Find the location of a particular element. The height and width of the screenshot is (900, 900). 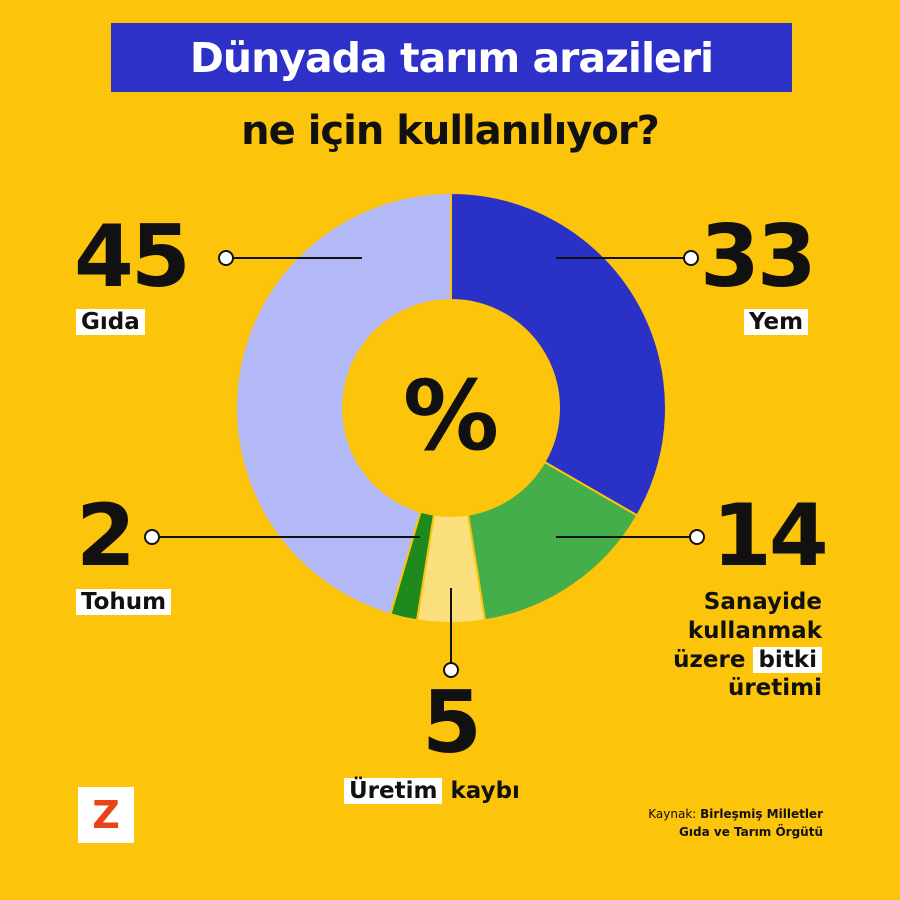

label-kayip: Üretim kaybı is located at coordinates (432, 791).